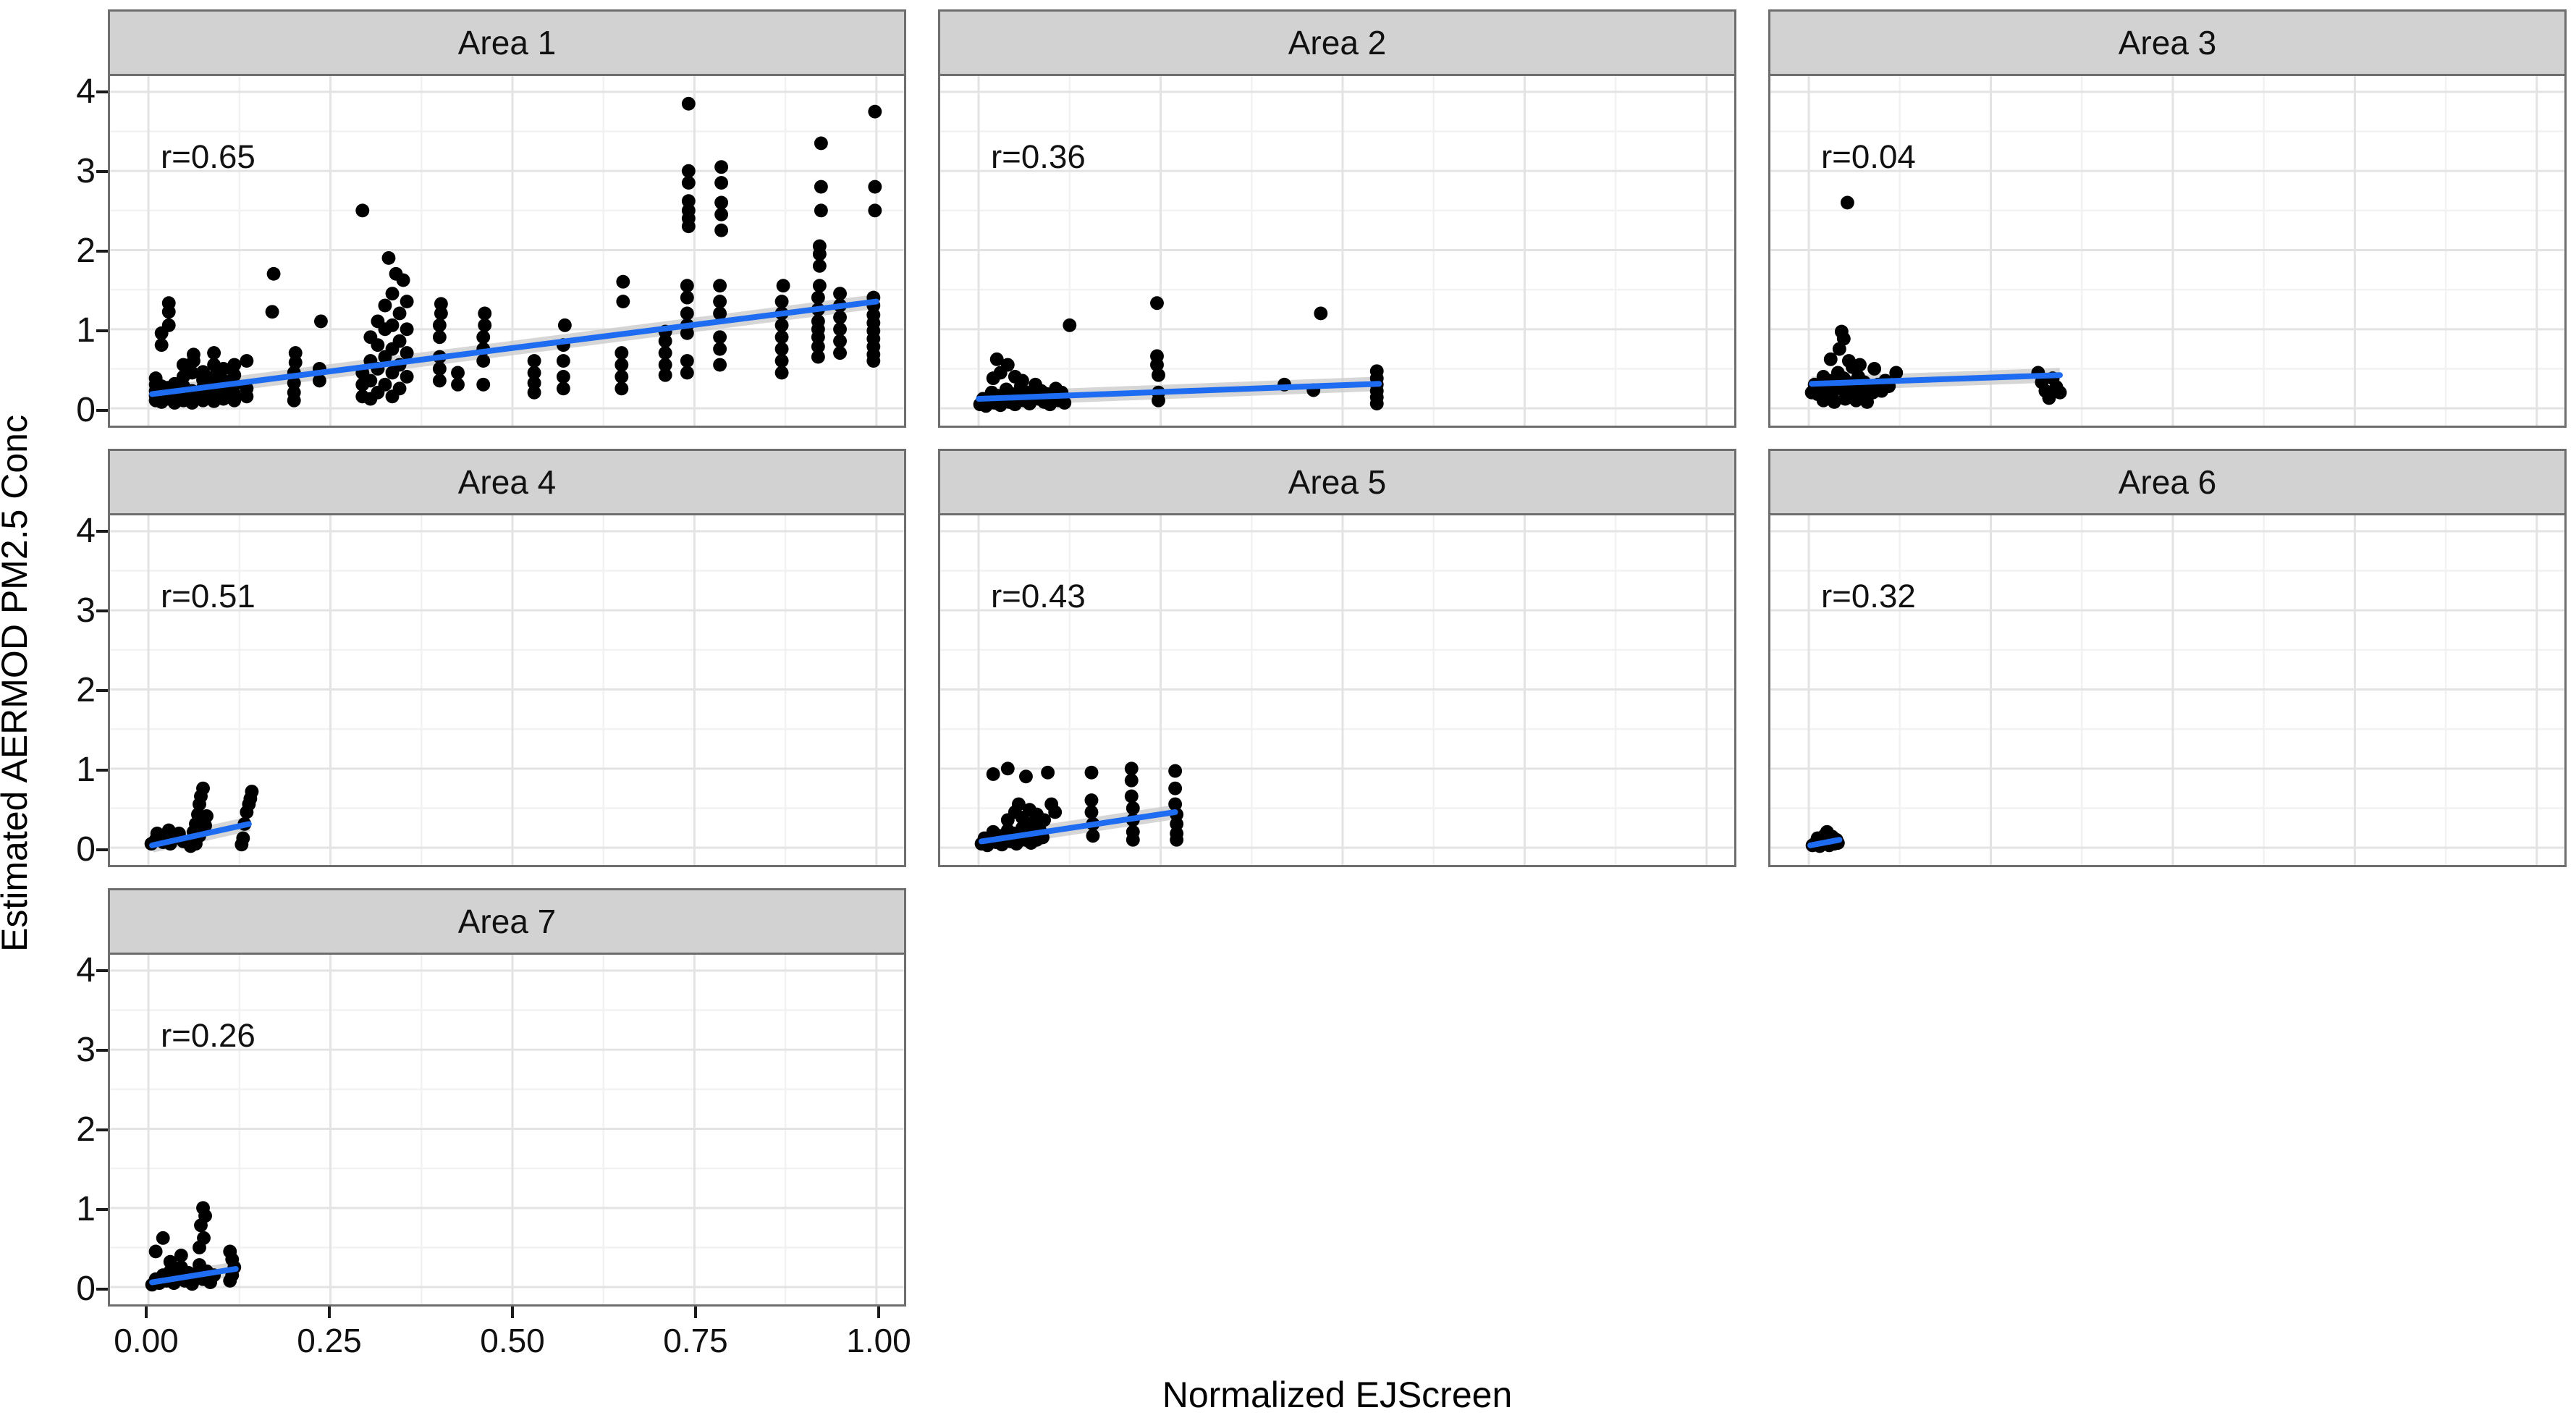 The height and width of the screenshot is (1418, 2576). What do you see at coordinates (507, 482) in the screenshot?
I see `facet-strip-label: Area 4` at bounding box center [507, 482].